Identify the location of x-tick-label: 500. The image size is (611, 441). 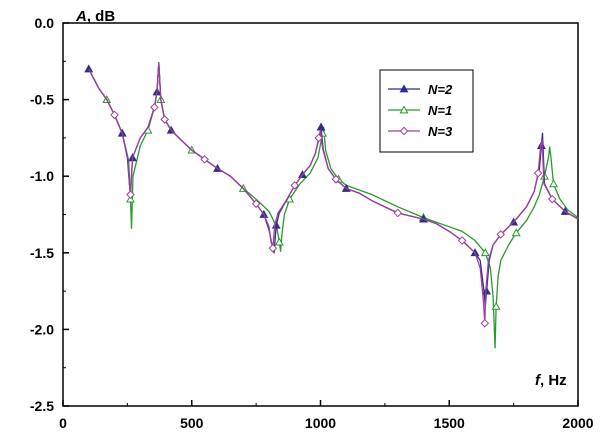
(192, 423).